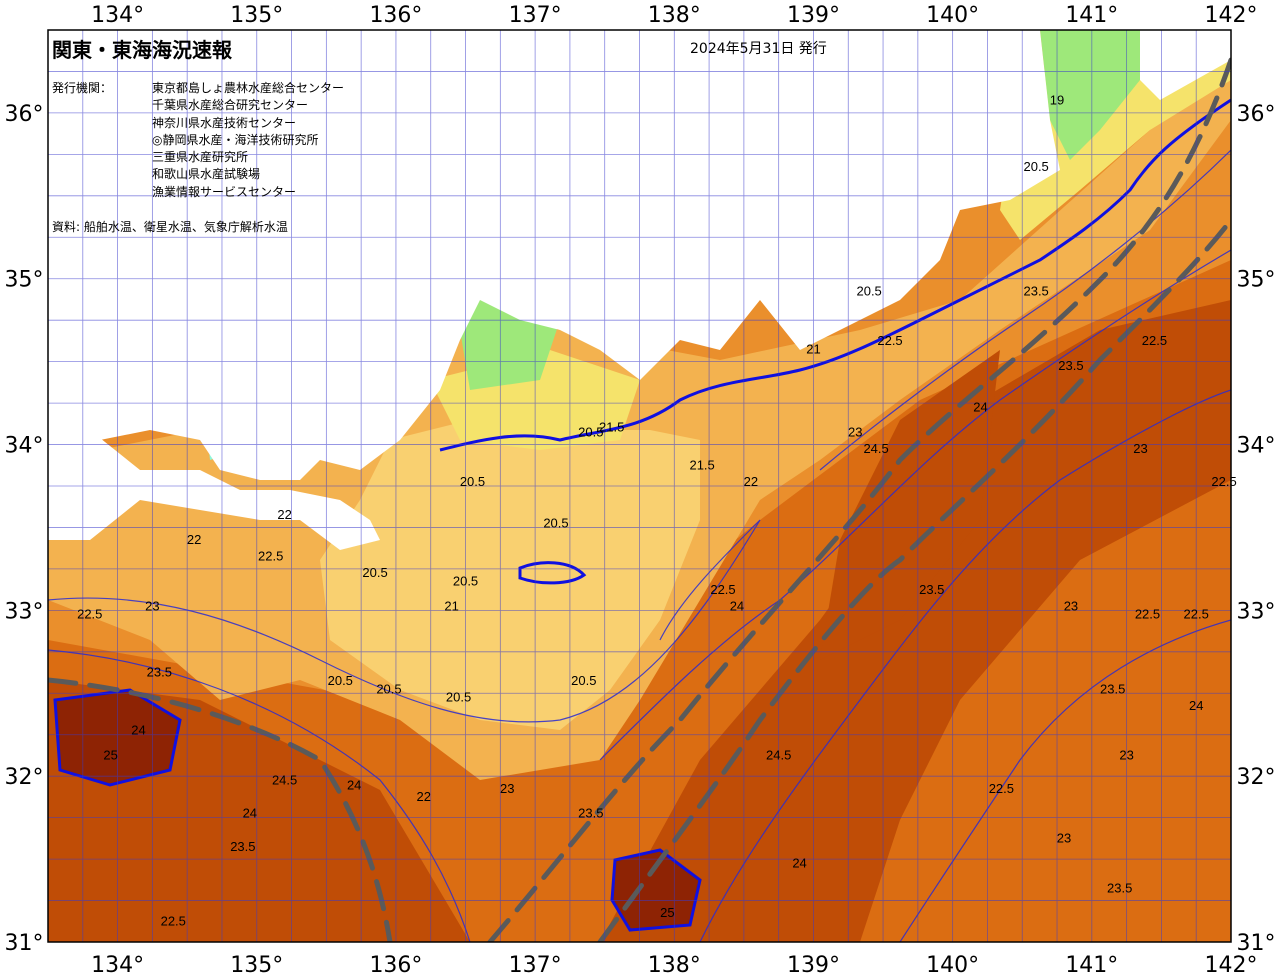 The height and width of the screenshot is (980, 1280). I want to click on latitude-labels-right: 36° 35° 34° 33° 32° 31°, so click(1256, 529).